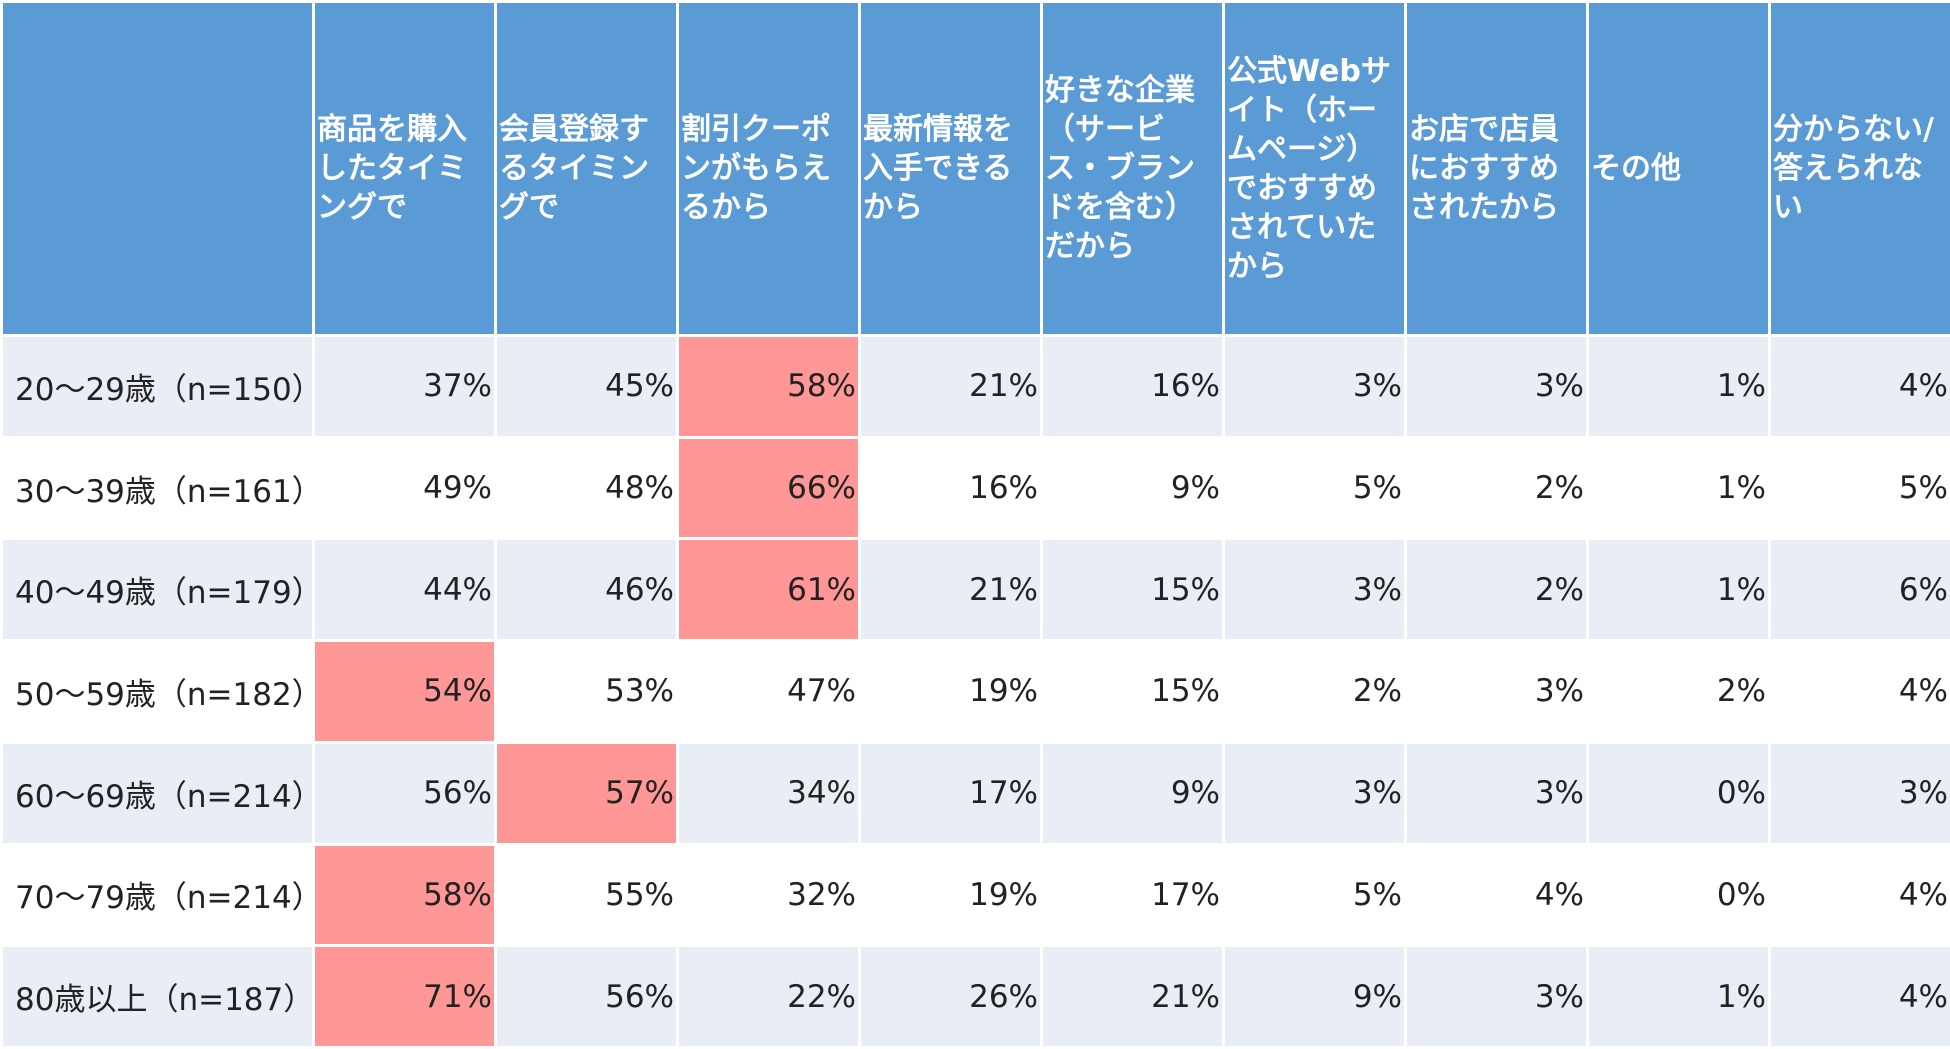 The height and width of the screenshot is (1049, 1950). I want to click on value-cell: 48%, so click(586, 488).